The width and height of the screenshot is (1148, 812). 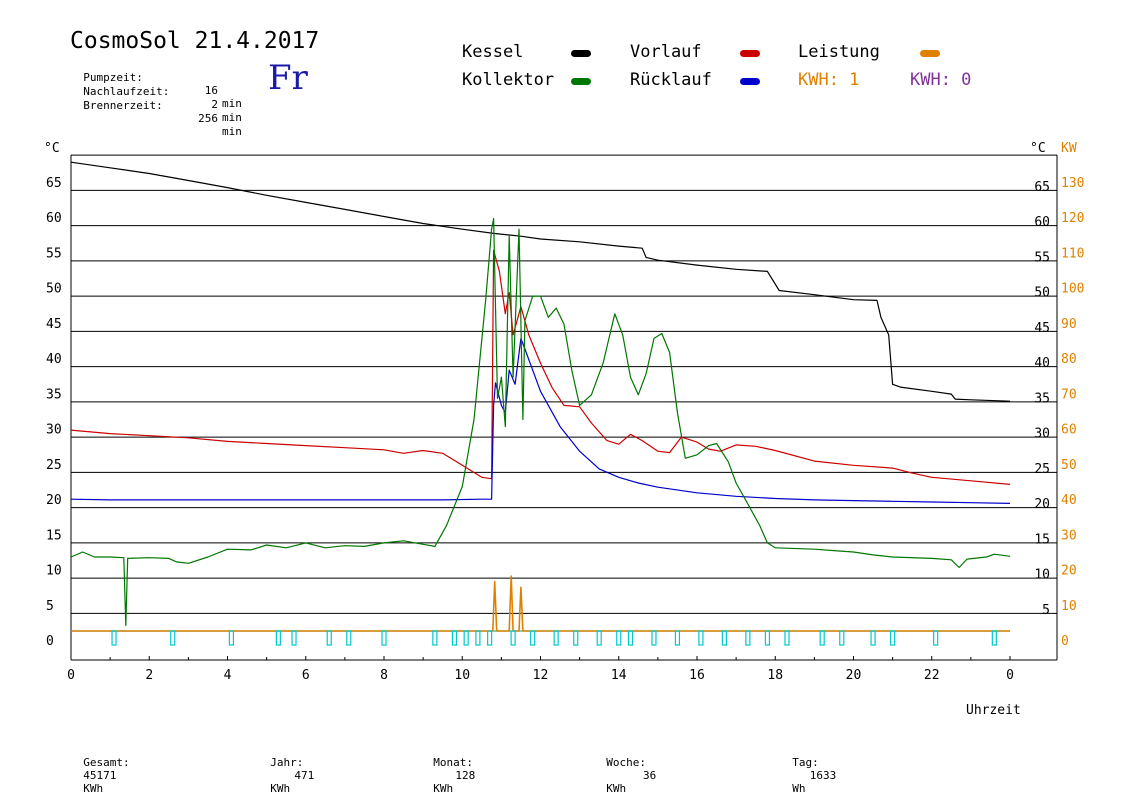 I want to click on footer-day-unit: Wh, so click(x=799, y=788).